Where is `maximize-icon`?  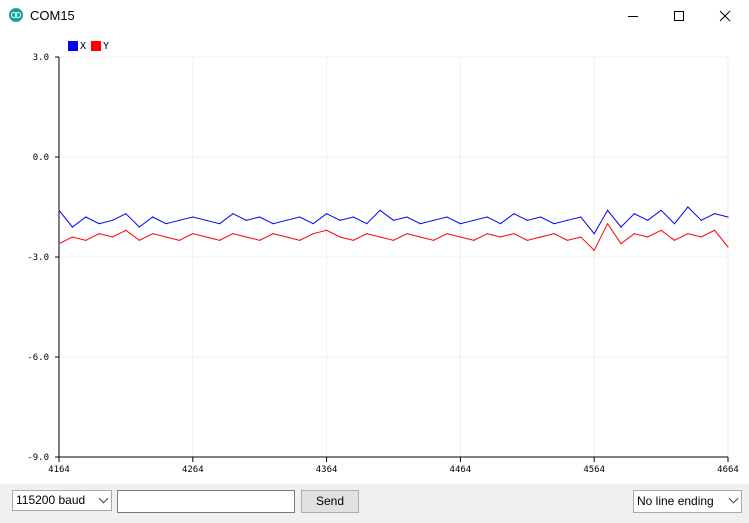 maximize-icon is located at coordinates (679, 15).